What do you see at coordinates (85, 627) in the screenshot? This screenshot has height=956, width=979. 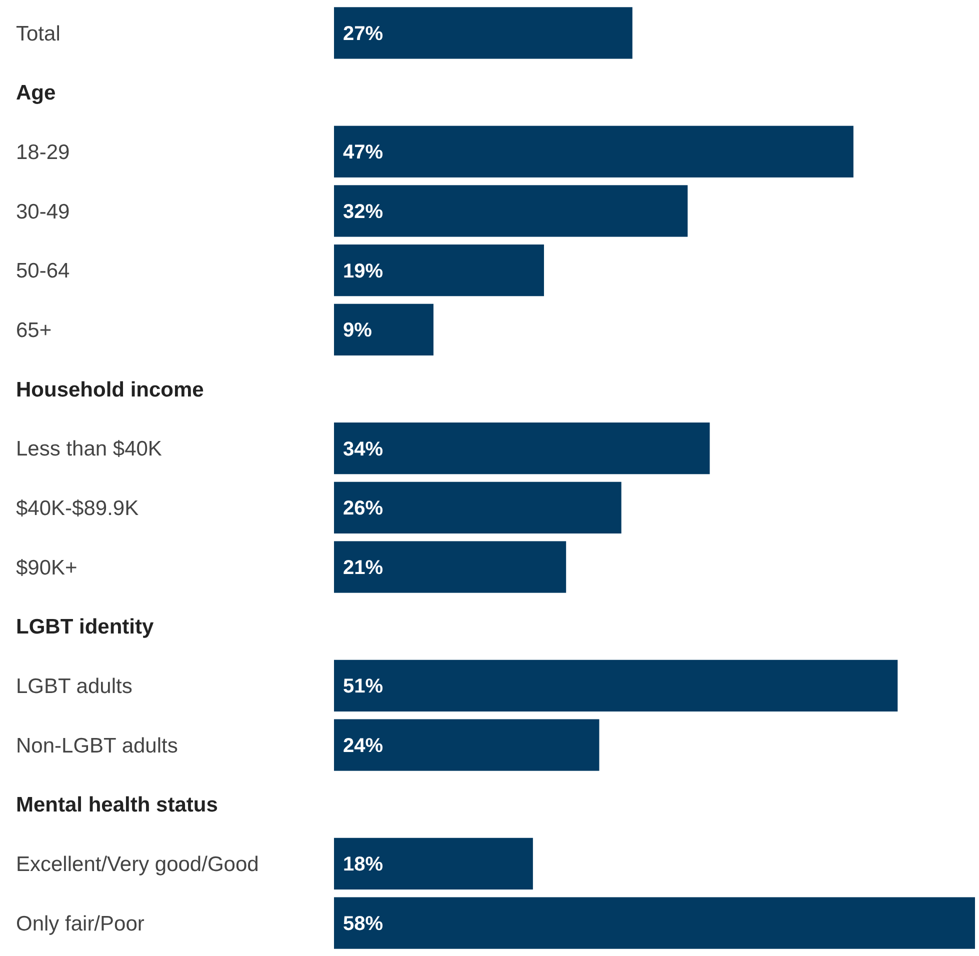 I see `y-tick-label: LGBT identity` at bounding box center [85, 627].